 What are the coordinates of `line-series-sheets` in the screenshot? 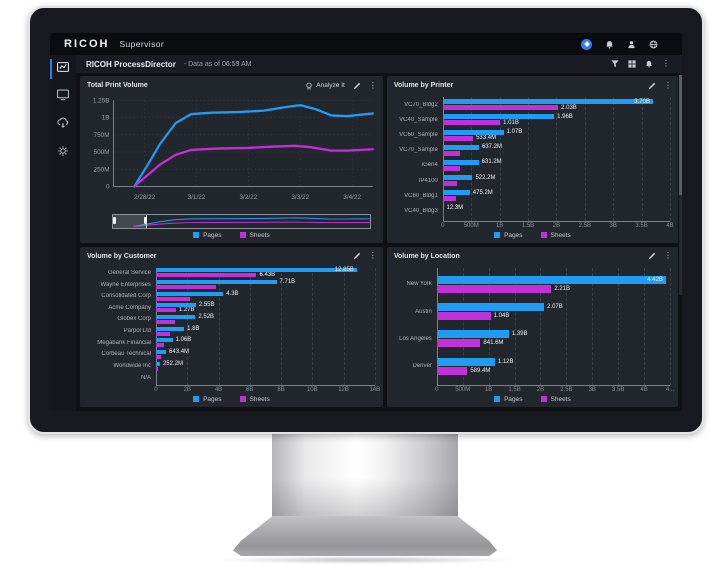 It's located at (253, 166).